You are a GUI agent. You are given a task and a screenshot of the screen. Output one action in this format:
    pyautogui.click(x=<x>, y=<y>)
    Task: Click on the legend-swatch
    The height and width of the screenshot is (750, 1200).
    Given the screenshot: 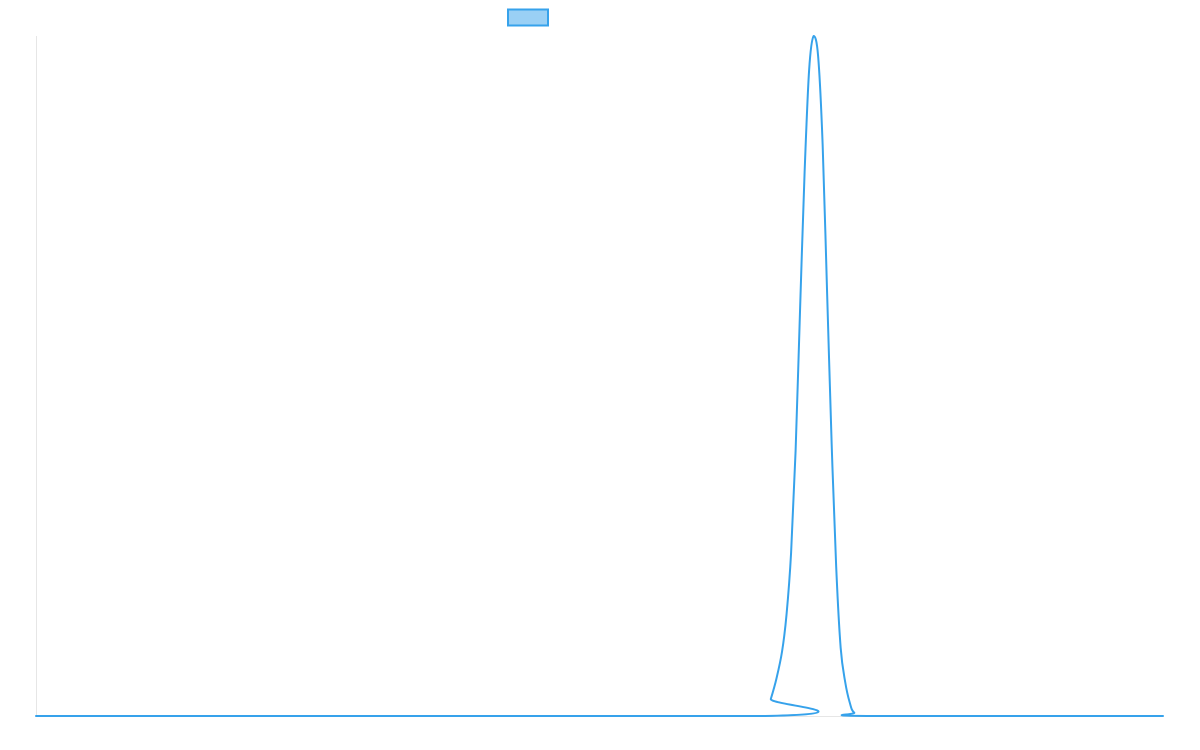 What is the action you would take?
    pyautogui.click(x=528, y=17)
    